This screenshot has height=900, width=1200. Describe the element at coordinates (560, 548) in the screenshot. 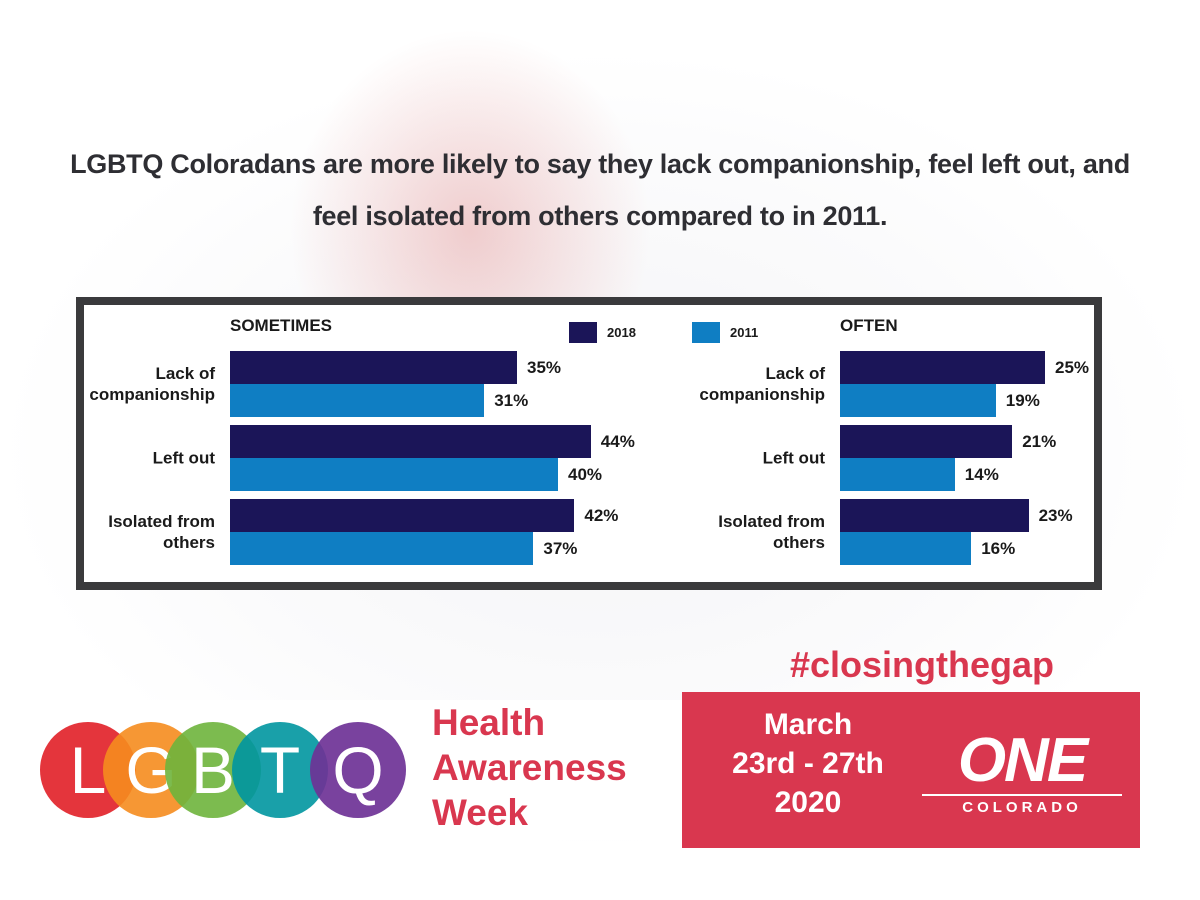

I see `value-label: 37%` at that location.